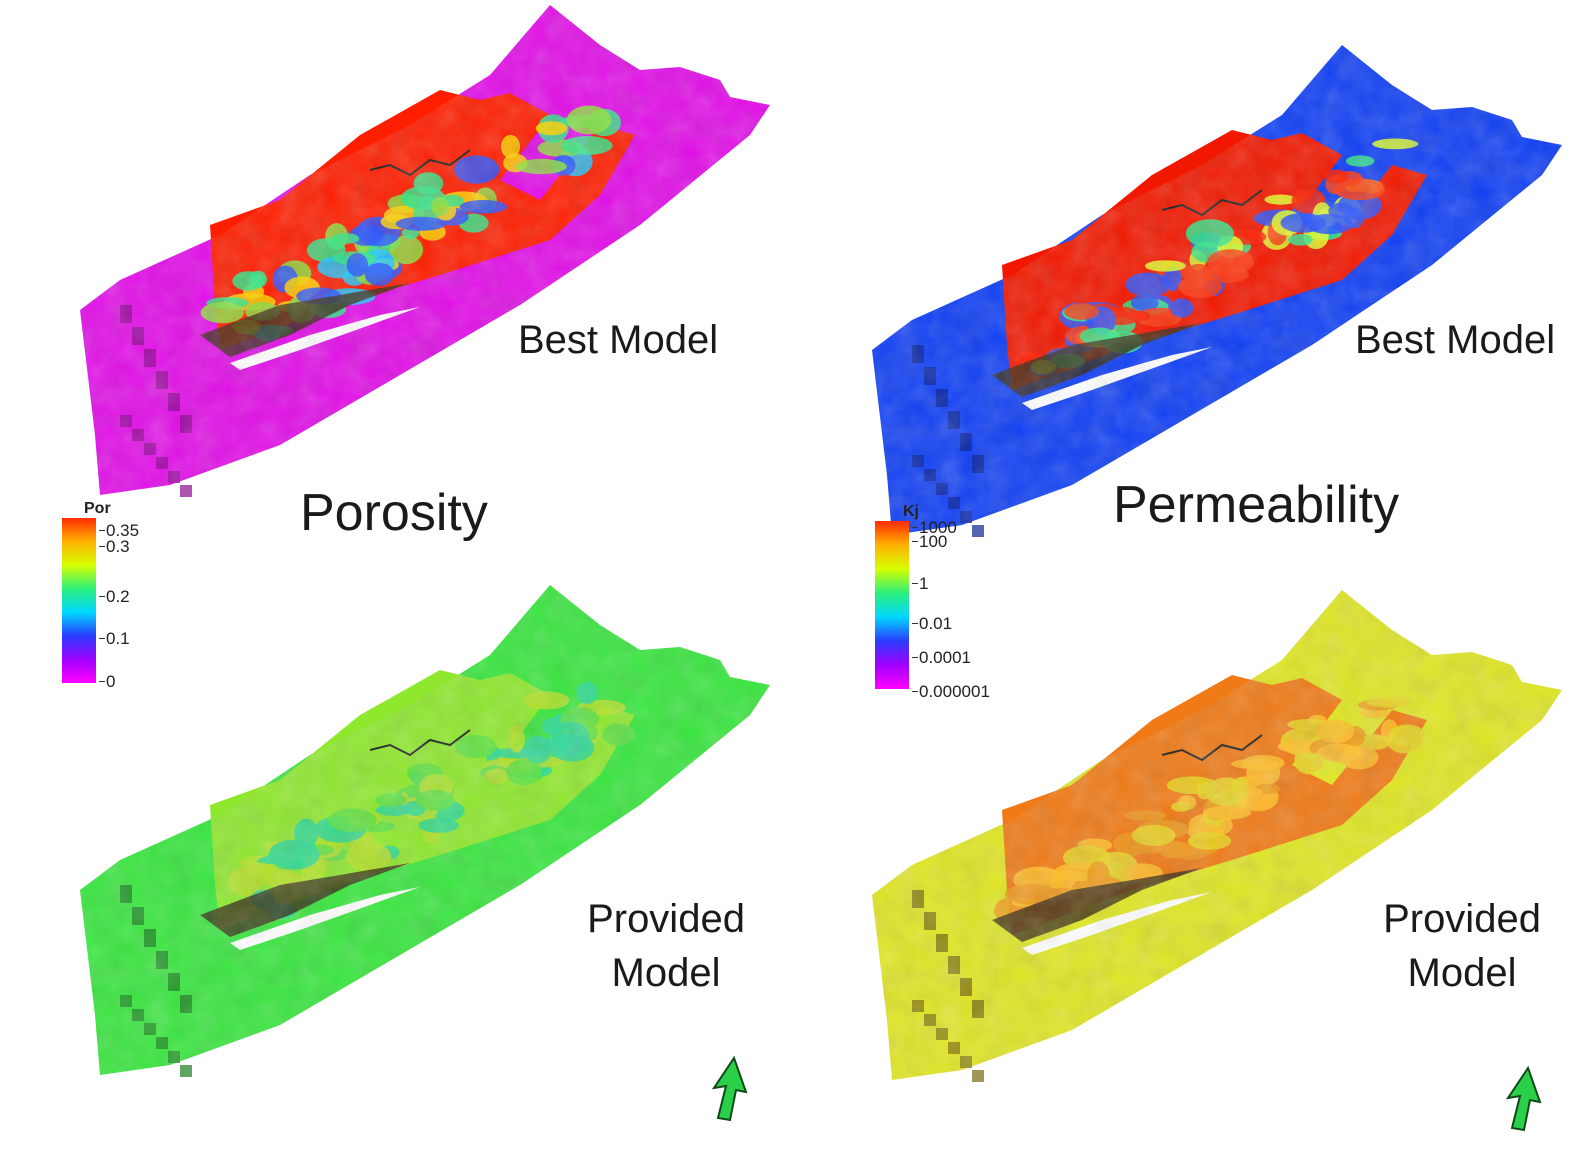 This screenshot has height=1153, width=1593. What do you see at coordinates (929, 541) in the screenshot?
I see `permeability-tick: 100` at bounding box center [929, 541].